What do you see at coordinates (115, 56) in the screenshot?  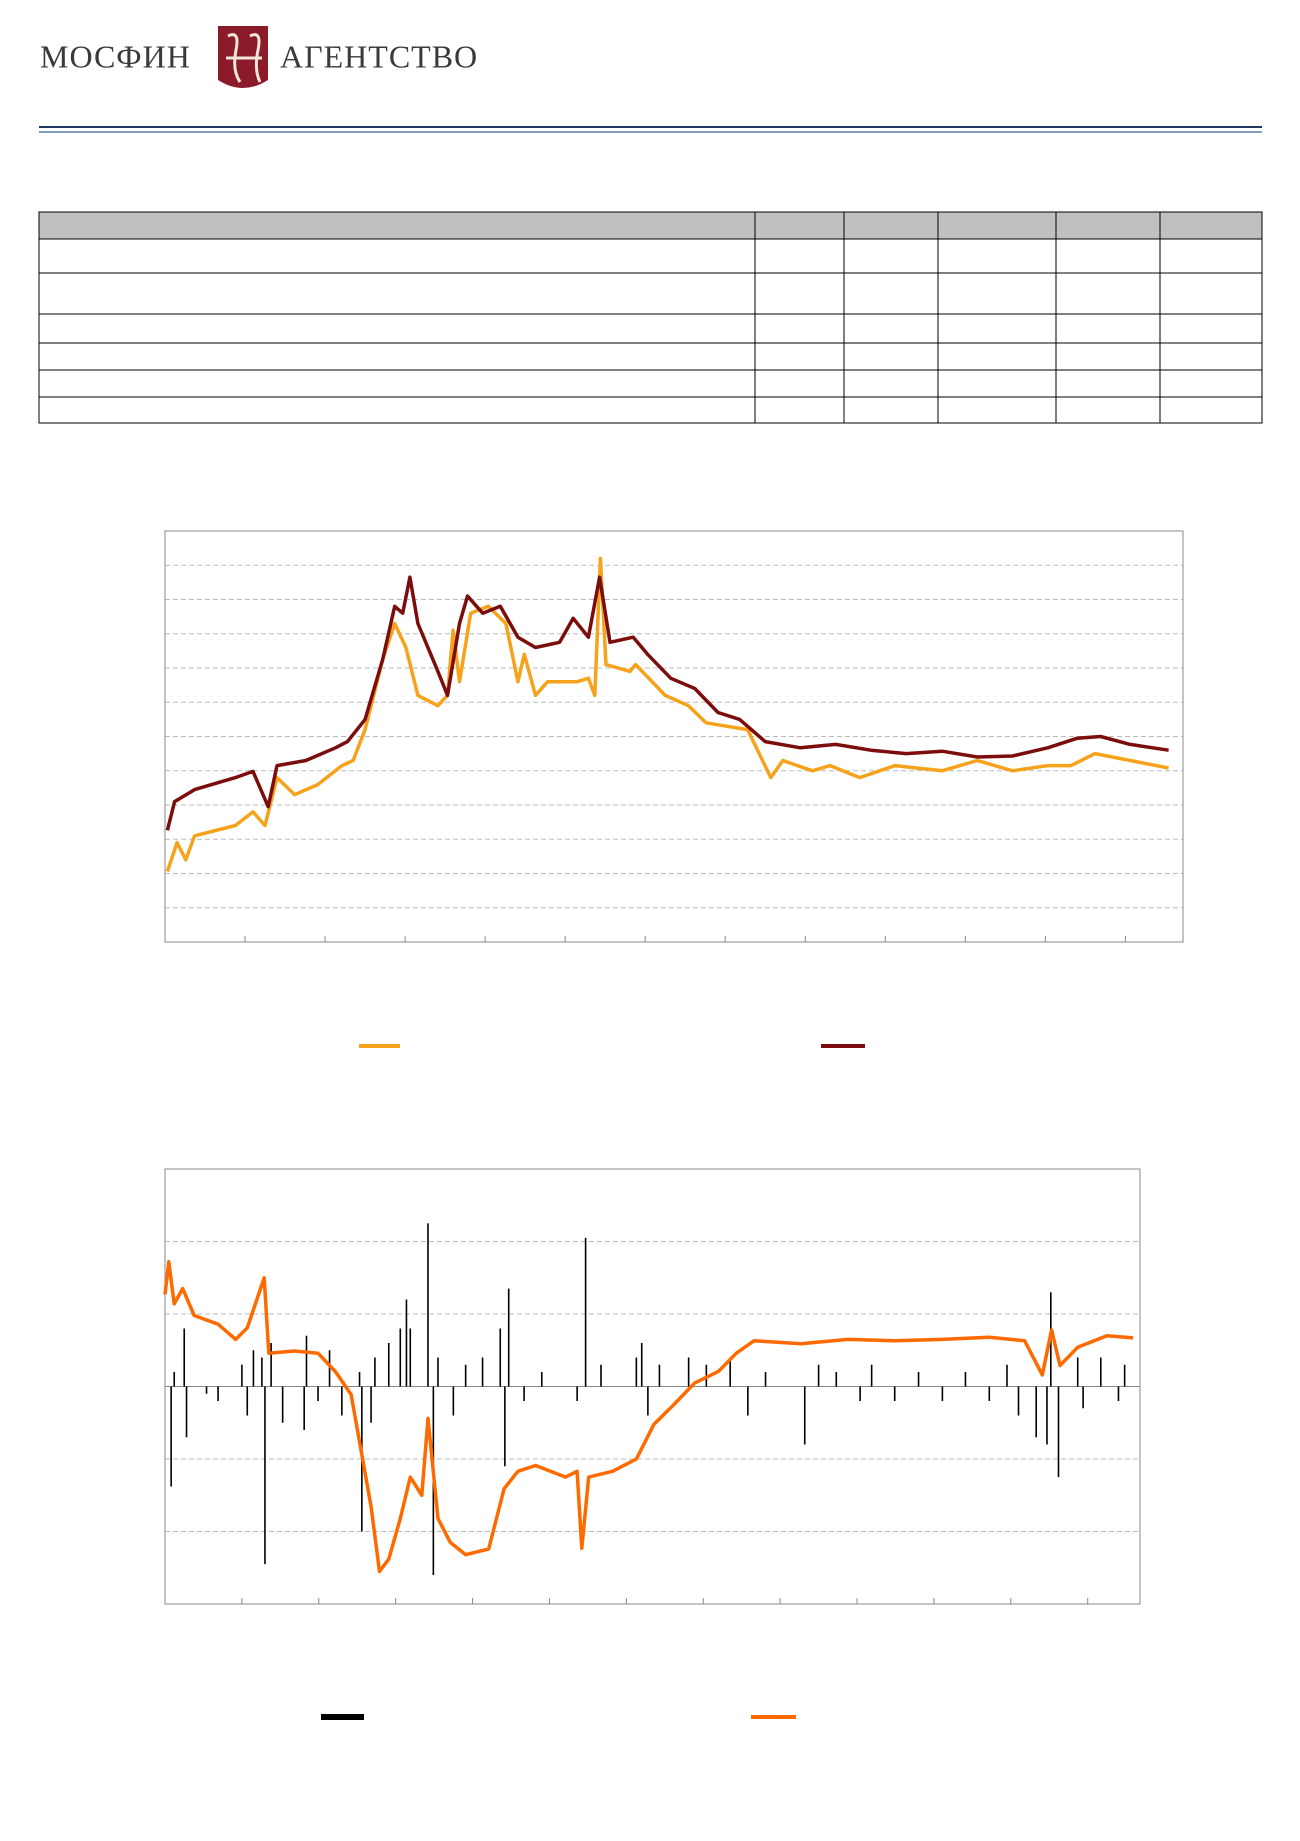 I see `logo-text: МОСФИН` at bounding box center [115, 56].